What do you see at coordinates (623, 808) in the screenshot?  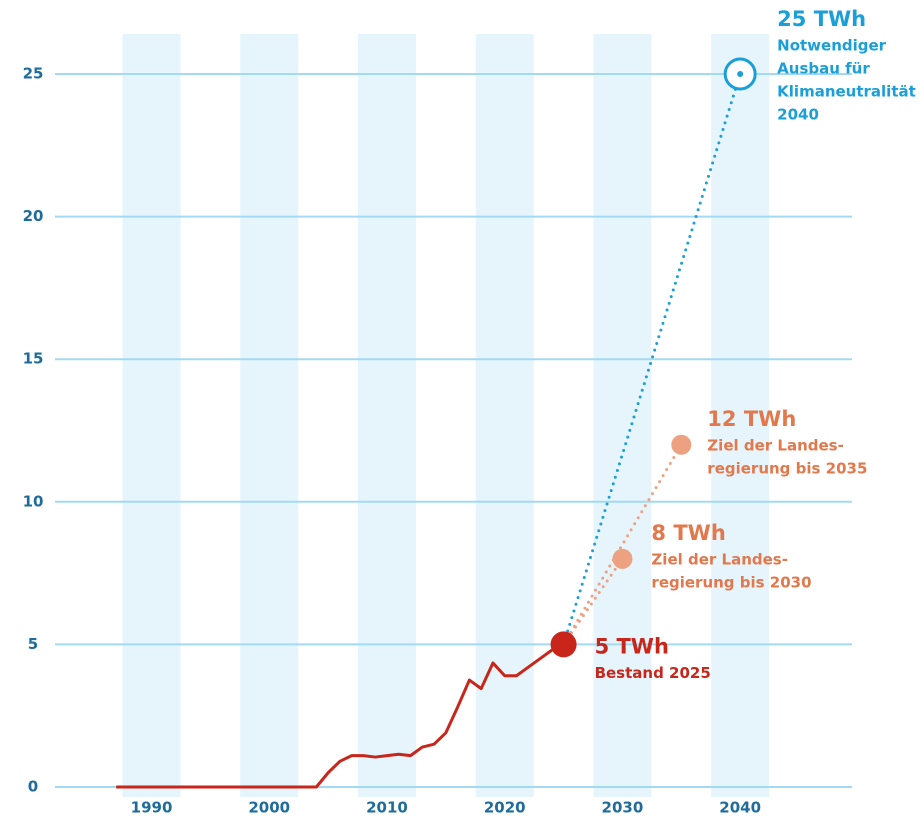 I see `x-tick-label: 2030` at bounding box center [623, 808].